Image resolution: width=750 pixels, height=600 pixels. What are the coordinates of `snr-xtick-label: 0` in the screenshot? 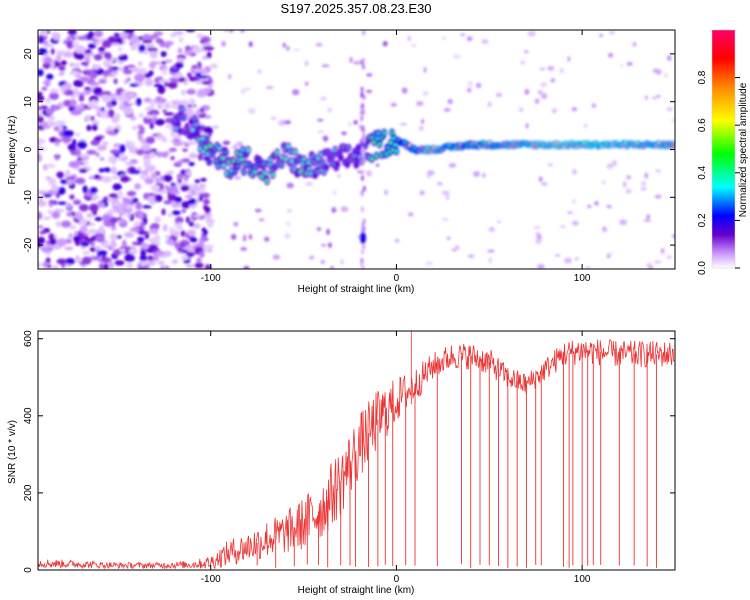 It's located at (397, 579).